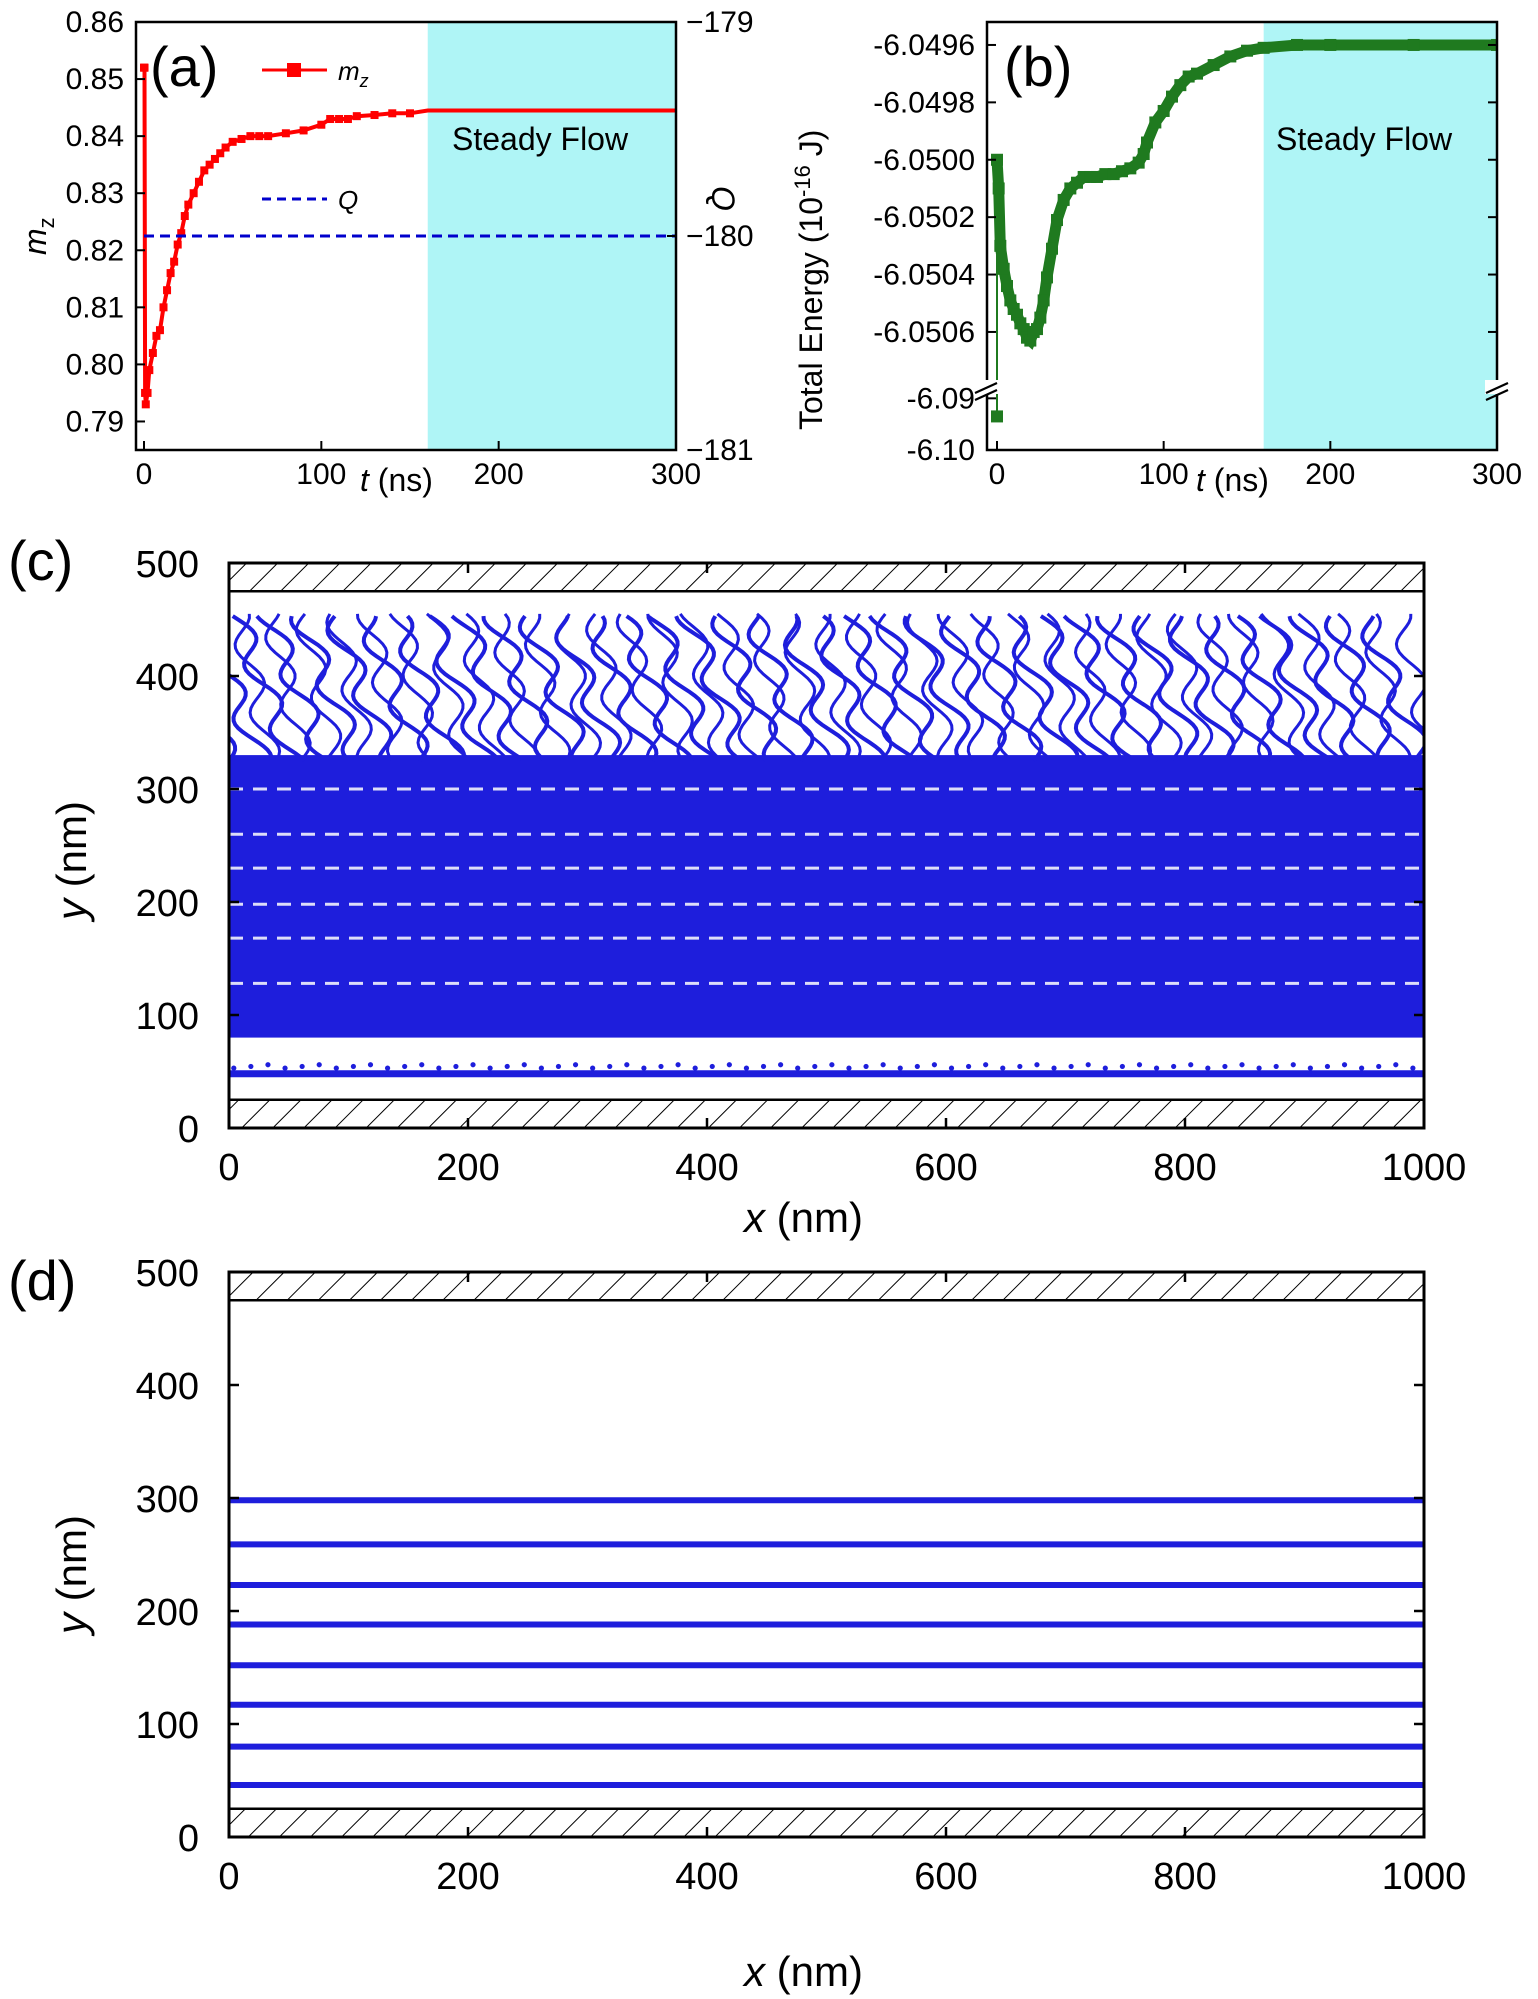 The image size is (1538, 1999). Describe the element at coordinates (321, 474) in the screenshot. I see `panel-a-xtick-label: 100` at that location.